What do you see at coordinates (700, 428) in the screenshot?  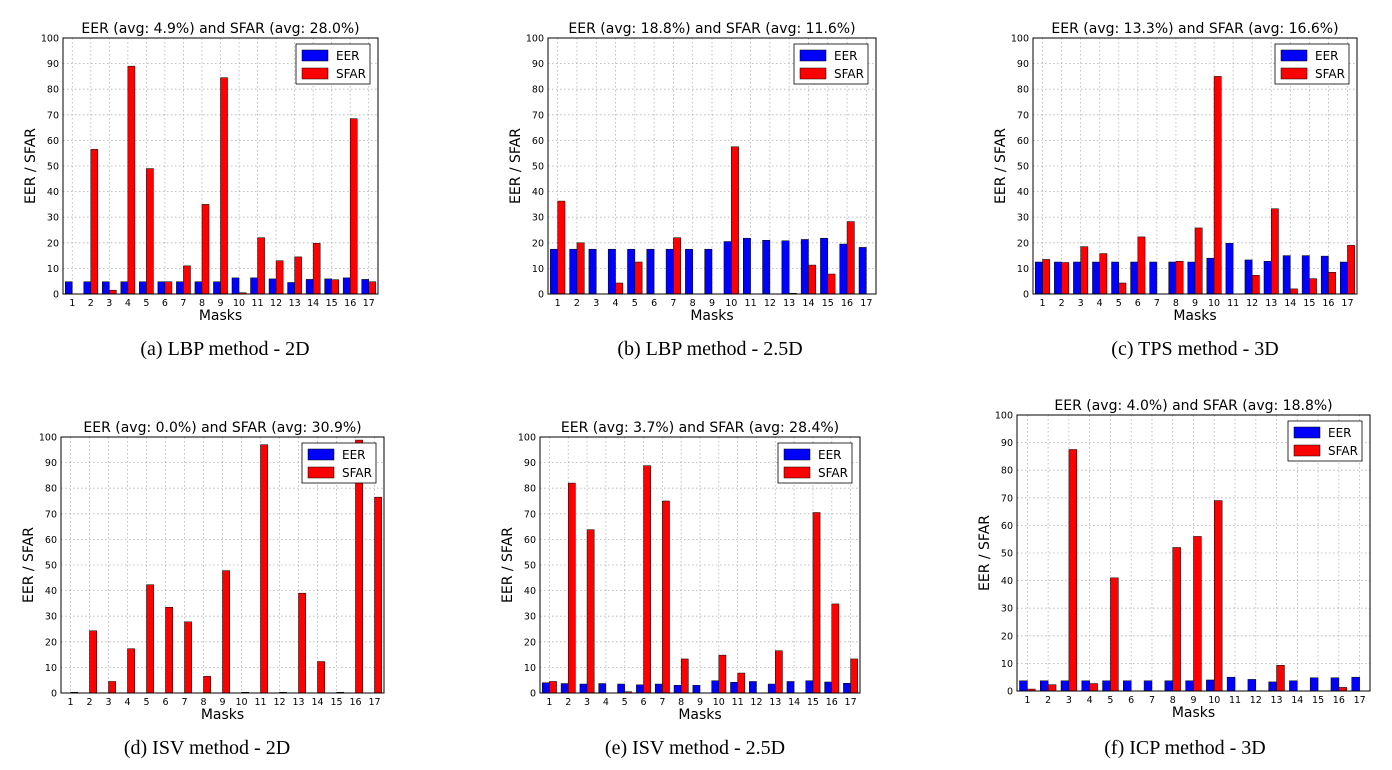 I see `chart-title: EER (avg: 3.7%) and SFAR (avg: 28.4%)` at bounding box center [700, 428].